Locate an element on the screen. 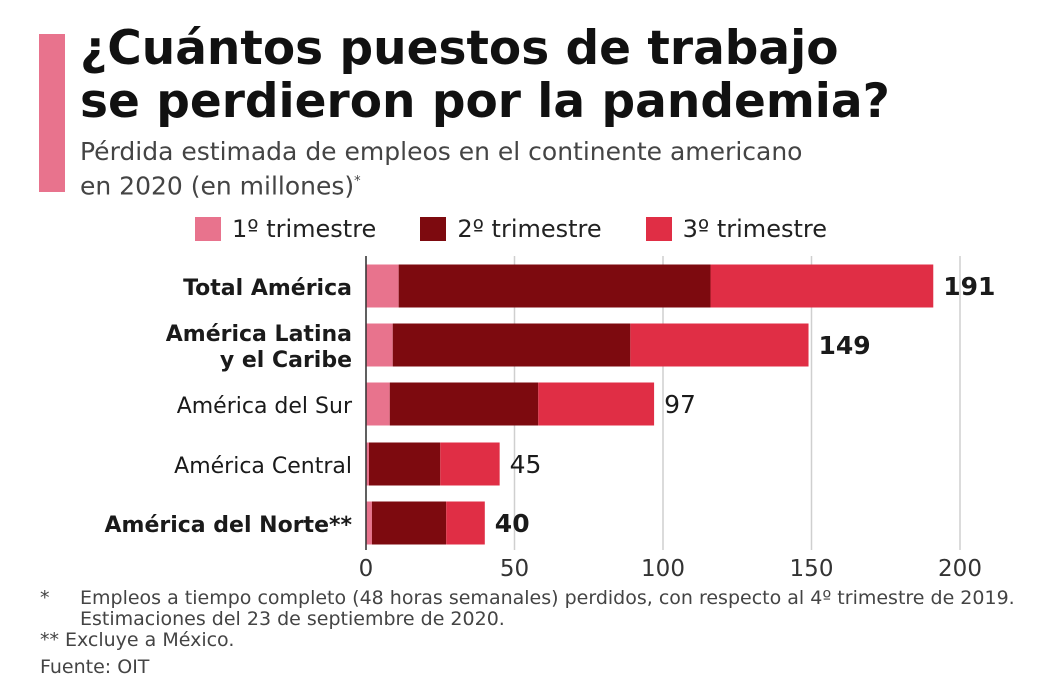 The width and height of the screenshot is (1041, 679). bar-total-label: 191 is located at coordinates (969, 286).